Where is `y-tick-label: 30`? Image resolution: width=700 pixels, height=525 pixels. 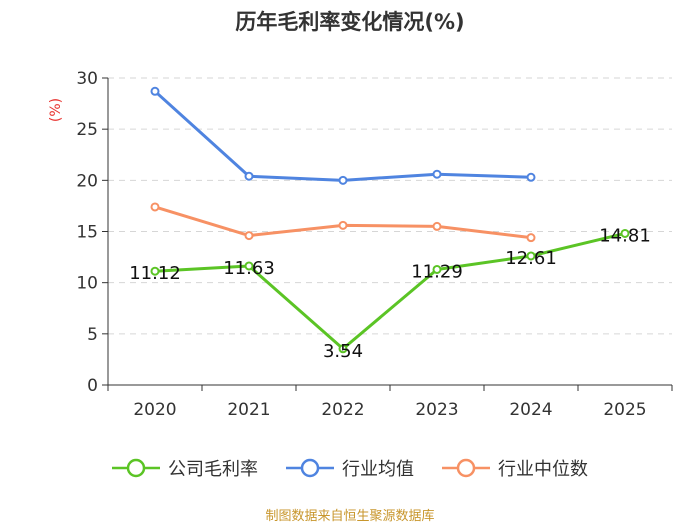 y-tick-label: 30 is located at coordinates (87, 79).